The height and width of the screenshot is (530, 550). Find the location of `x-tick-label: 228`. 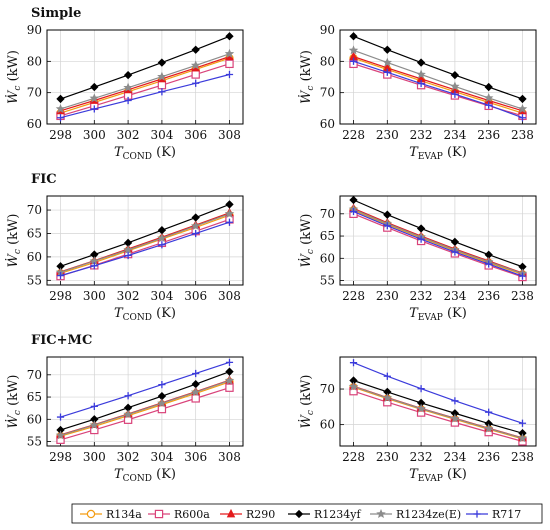

x-tick-label: 228 is located at coordinates (353, 457).